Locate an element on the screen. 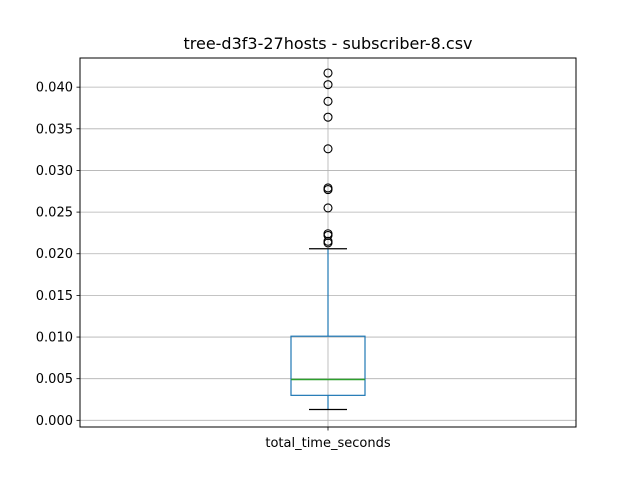 This screenshot has height=480, width=640. y-tick-label: 0.040 is located at coordinates (54, 88).